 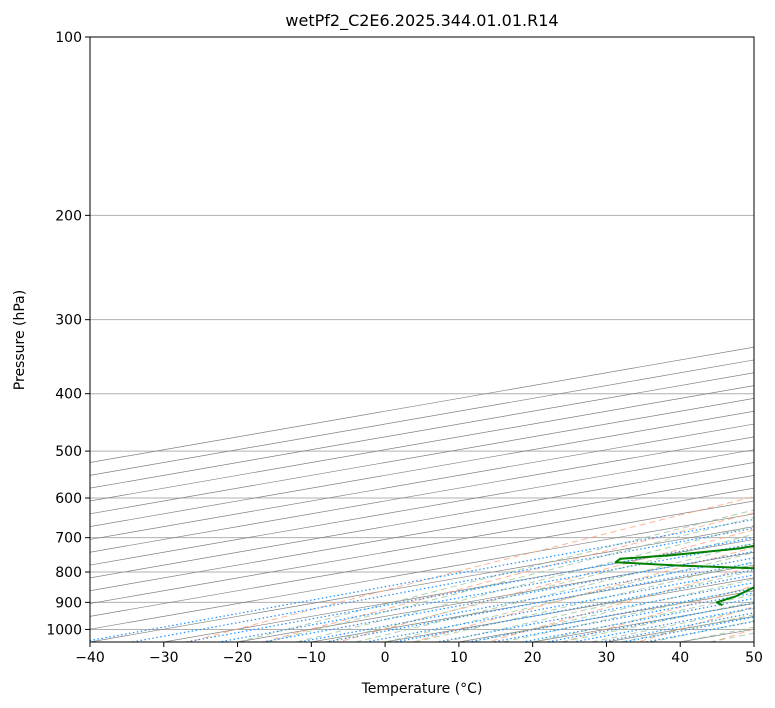 I want to click on y-tick-label: 500, so click(x=68, y=452).